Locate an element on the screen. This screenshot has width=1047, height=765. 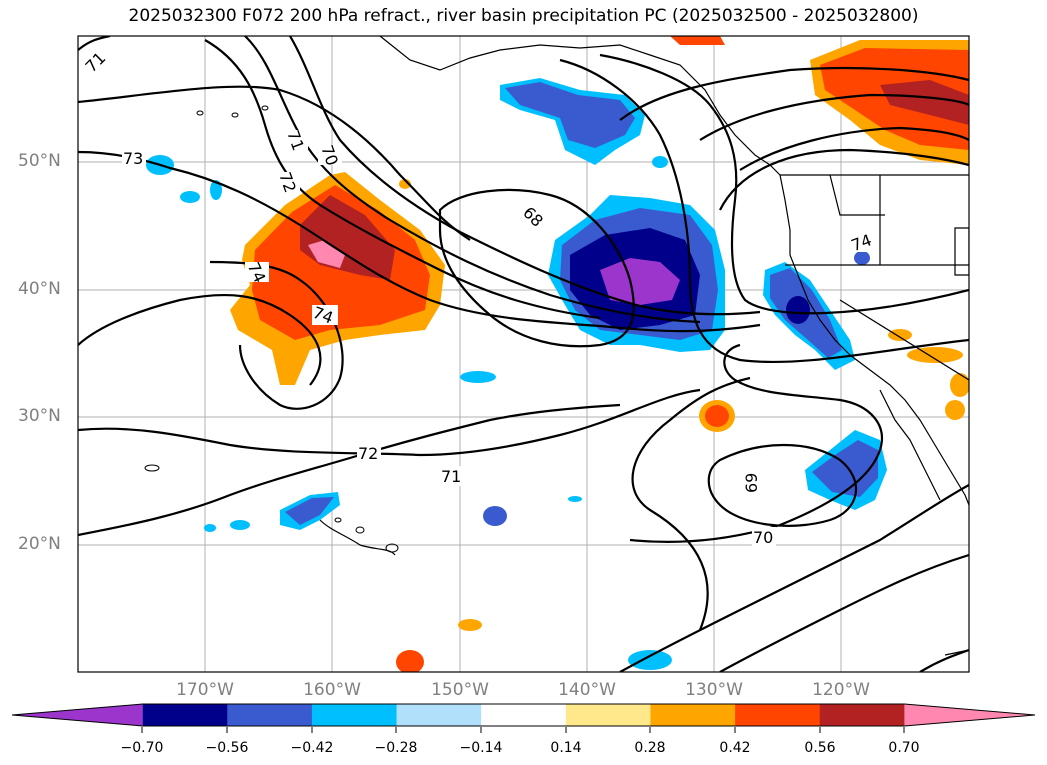
positive-anomaly-northeast is located at coordinates (819, 100).